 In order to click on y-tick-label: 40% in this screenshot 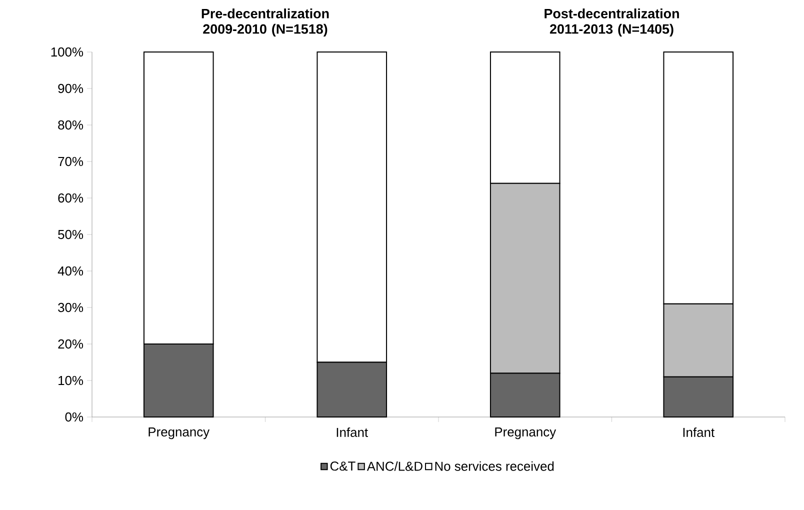, I will do `click(71, 271)`.